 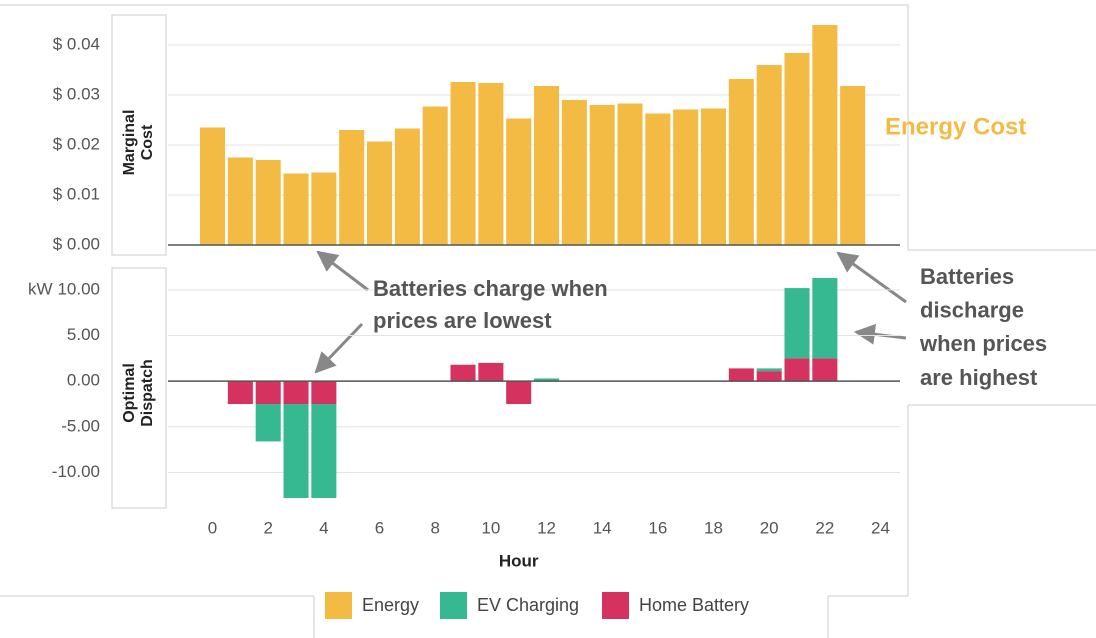 What do you see at coordinates (462, 320) in the screenshot?
I see `annotation: prices are lowest` at bounding box center [462, 320].